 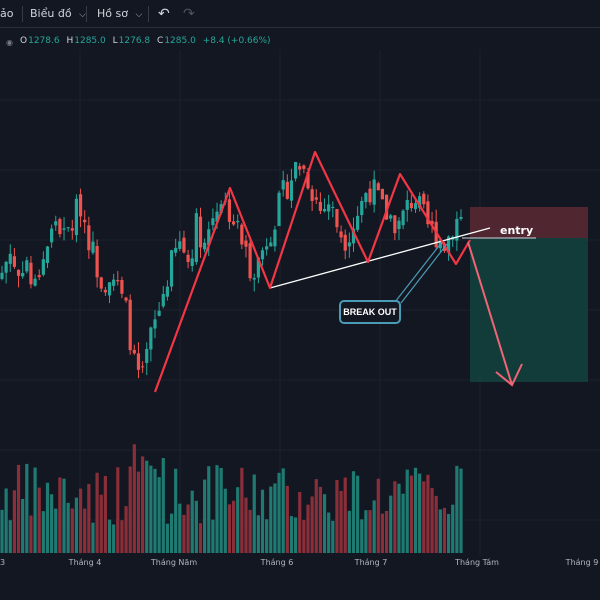 What do you see at coordinates (119, 14) in the screenshot?
I see `profile-menu-button: Hồ sơ ⌵` at bounding box center [119, 14].